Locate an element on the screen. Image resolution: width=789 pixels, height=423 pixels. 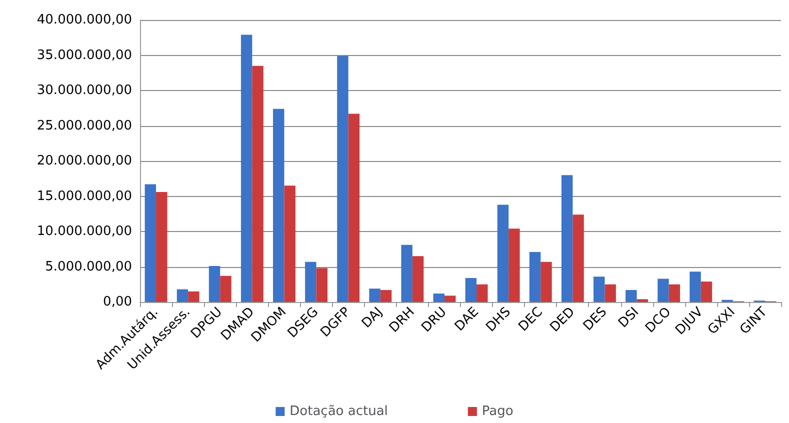
legend-label: Pago is located at coordinates (498, 411).